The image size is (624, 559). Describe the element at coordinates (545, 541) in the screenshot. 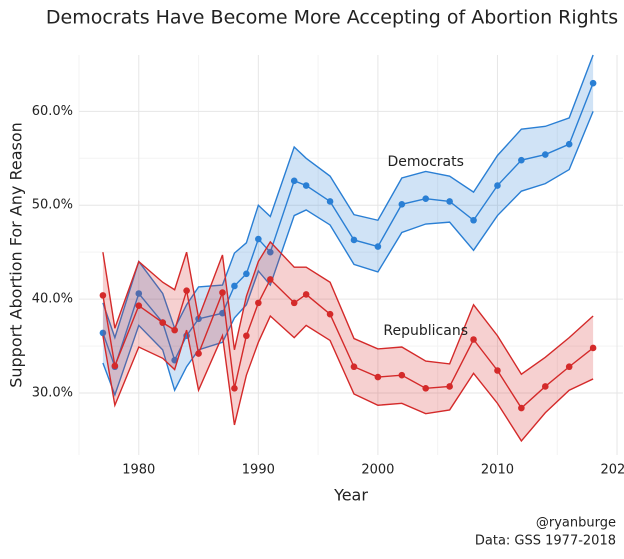

I see `caption: Data: GSS 1977-2018` at that location.